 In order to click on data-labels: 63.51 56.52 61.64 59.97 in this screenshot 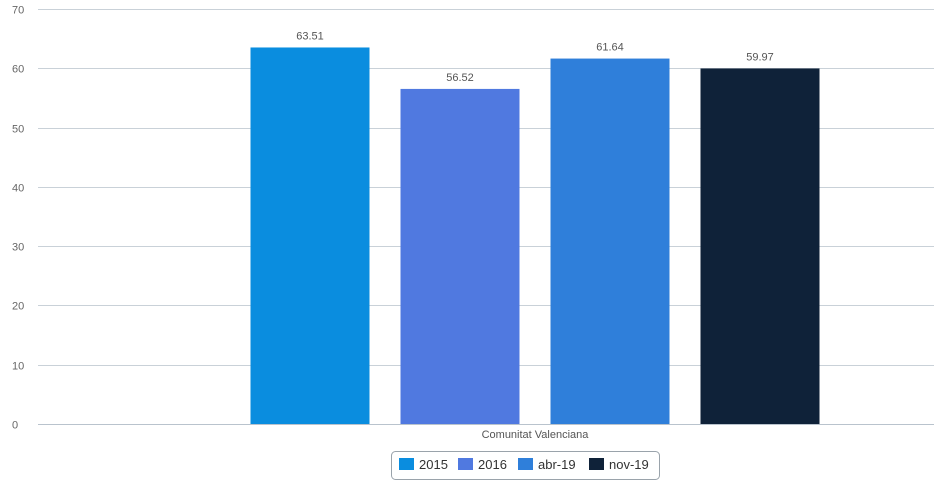, I will do `click(535, 56)`.